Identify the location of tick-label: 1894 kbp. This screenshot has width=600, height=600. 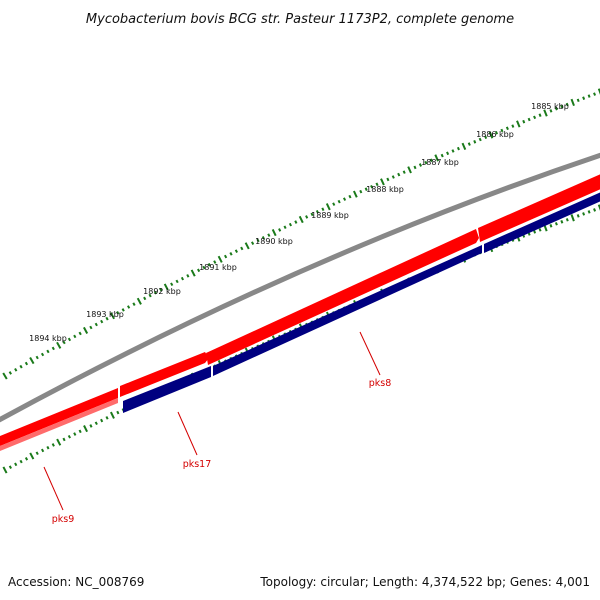
(48, 338).